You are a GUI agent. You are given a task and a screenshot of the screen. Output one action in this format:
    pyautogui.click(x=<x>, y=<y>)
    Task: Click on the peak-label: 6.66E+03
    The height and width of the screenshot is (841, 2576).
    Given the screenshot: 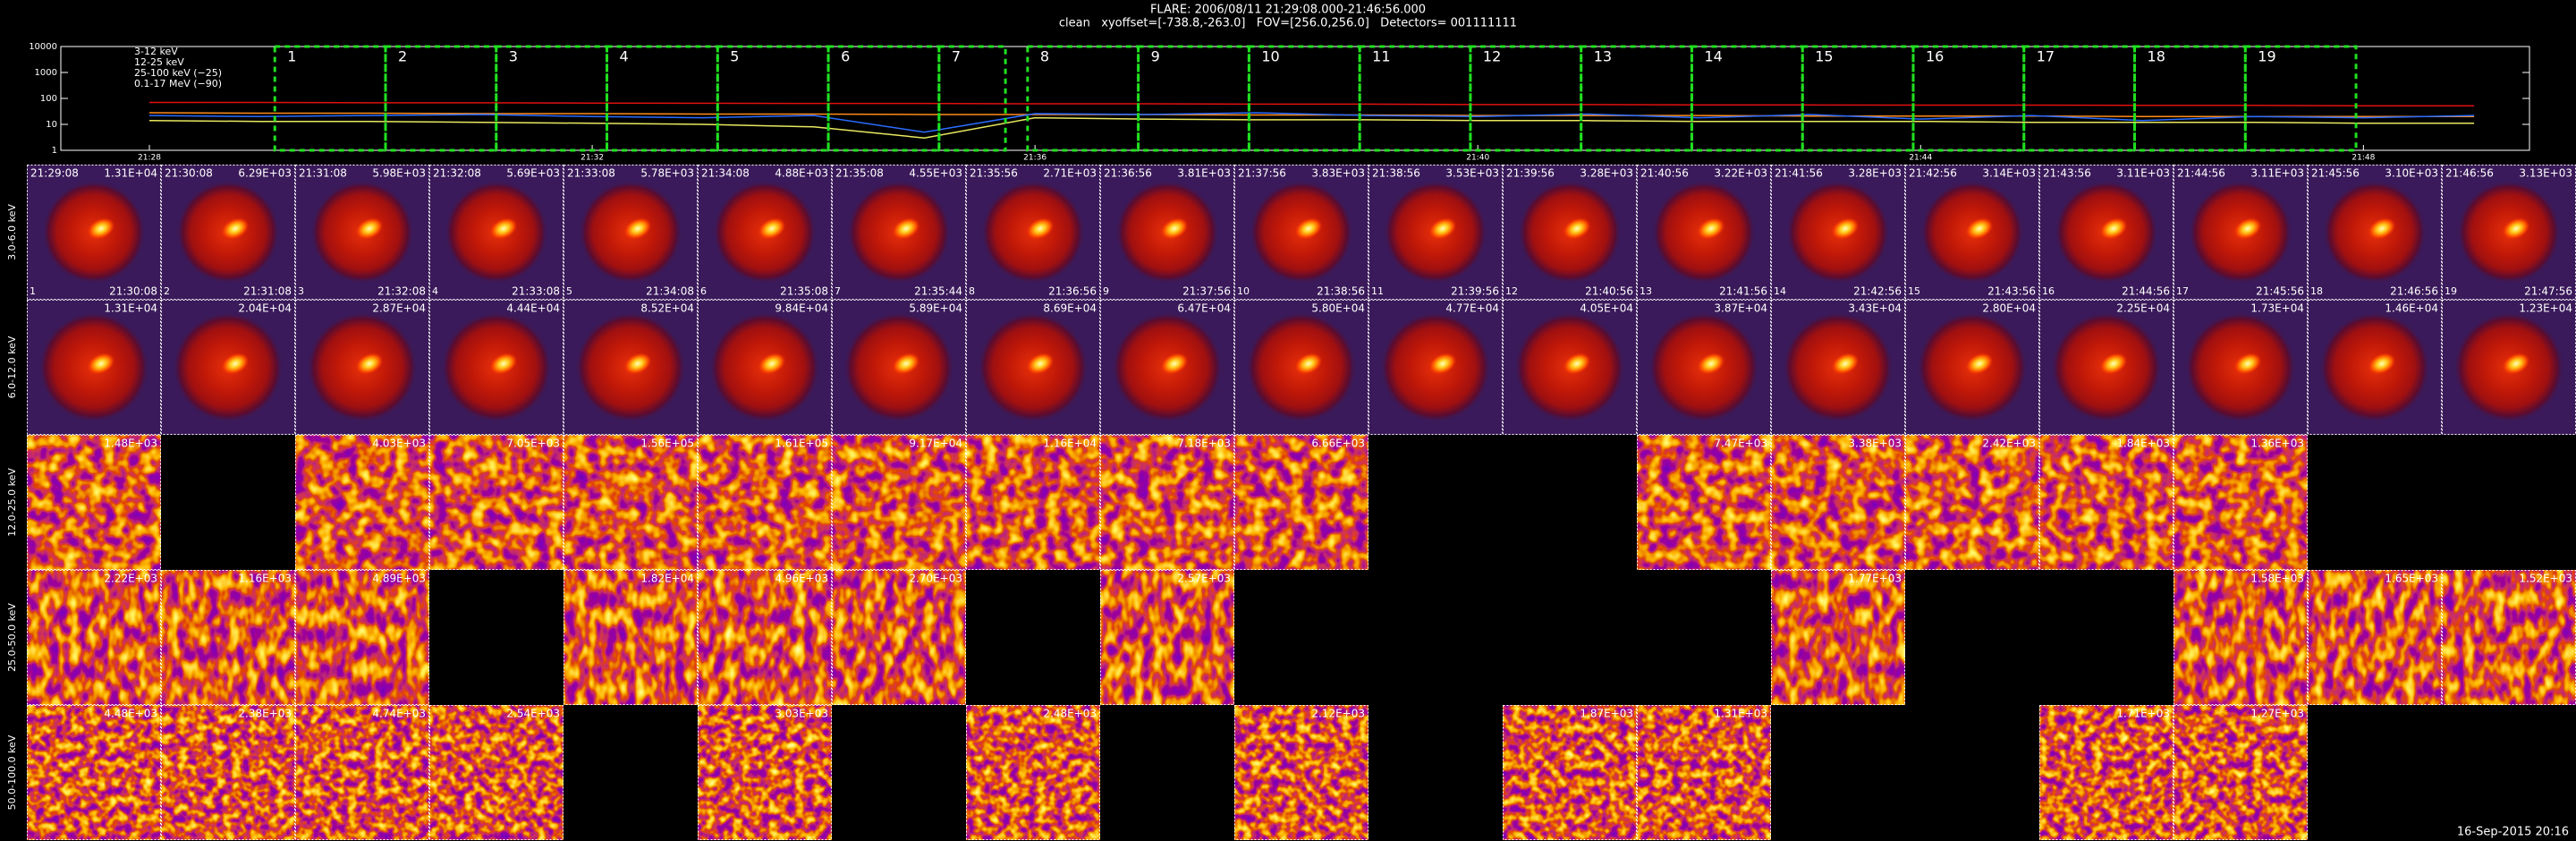 What is the action you would take?
    pyautogui.click(x=1338, y=443)
    